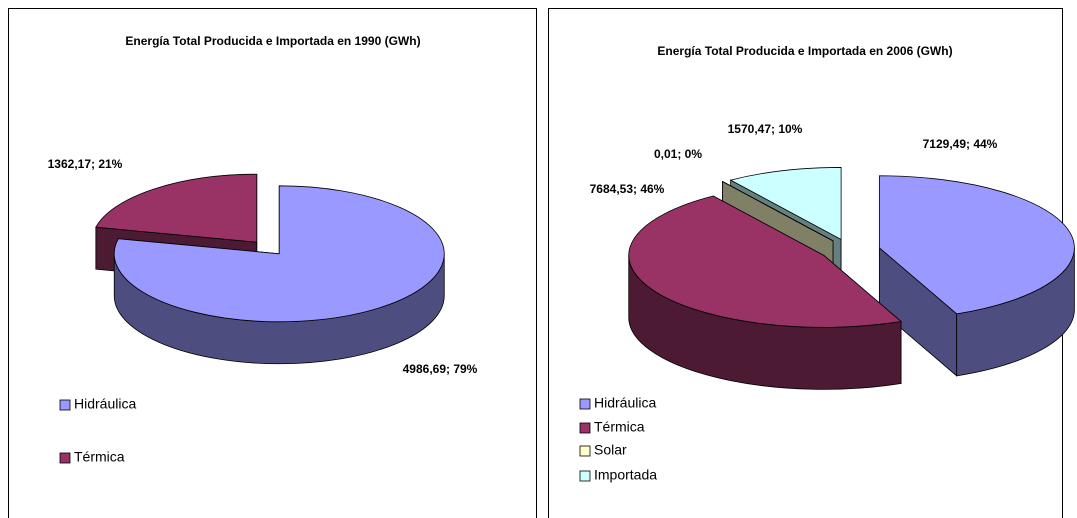 The width and height of the screenshot is (1077, 518). What do you see at coordinates (85, 164) in the screenshot?
I see `data-label: 1362,17; 21%` at bounding box center [85, 164].